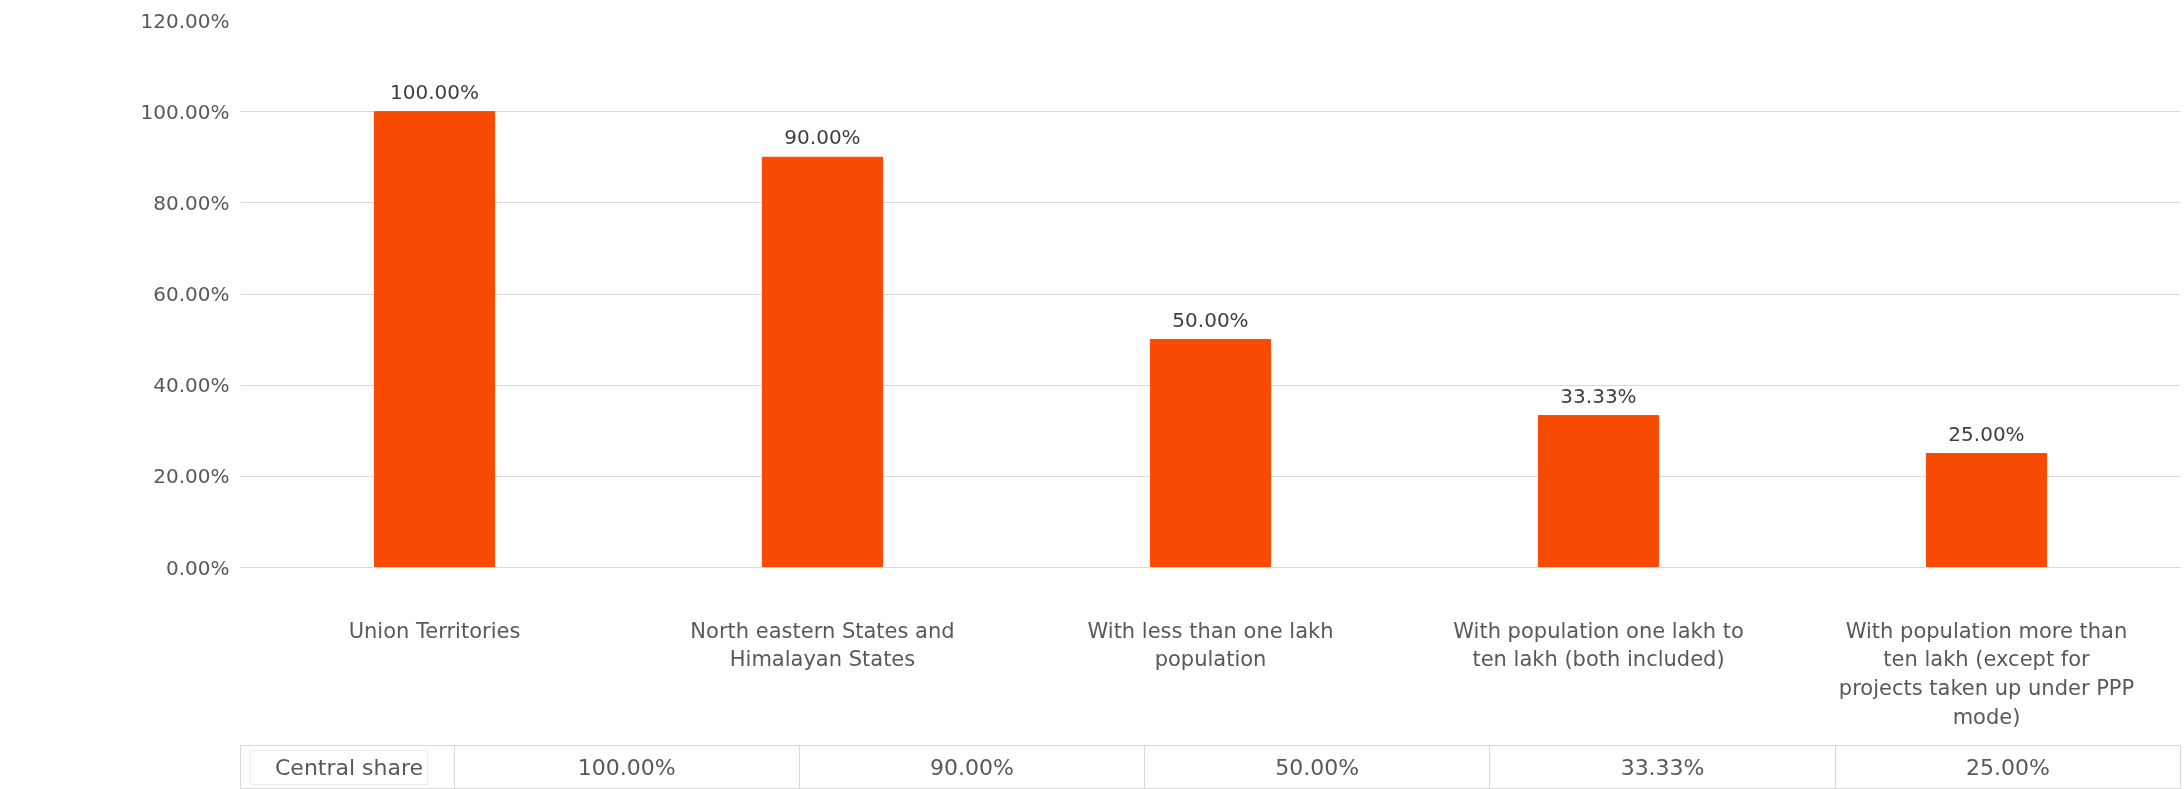  I want to click on x-tick-label: North eastern States and Himalayan States, so click(822, 645).